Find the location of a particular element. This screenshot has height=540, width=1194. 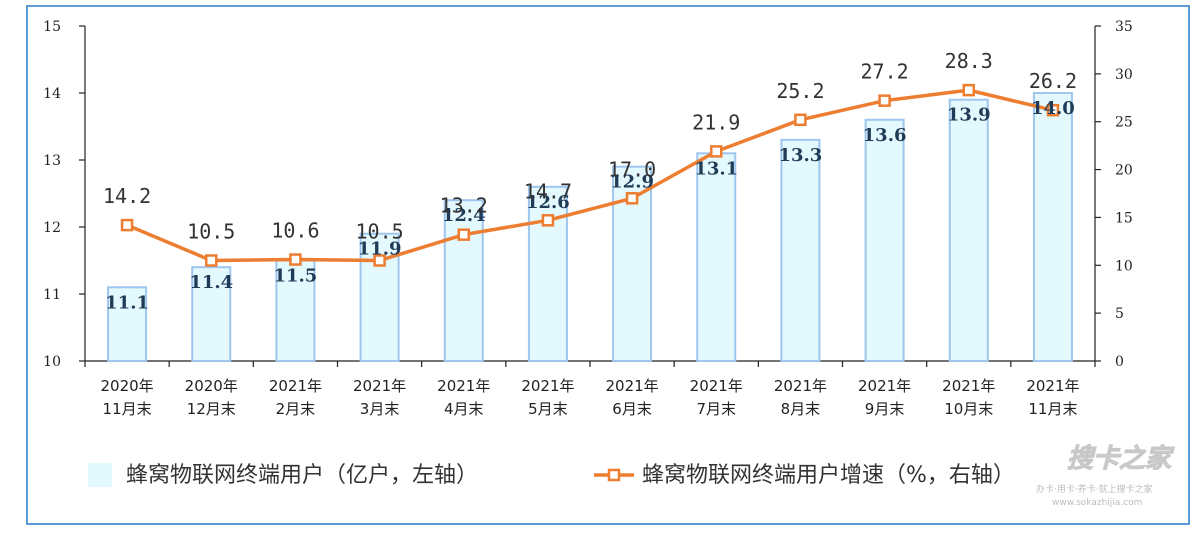

bar-value-label: 11.5 is located at coordinates (295, 276).